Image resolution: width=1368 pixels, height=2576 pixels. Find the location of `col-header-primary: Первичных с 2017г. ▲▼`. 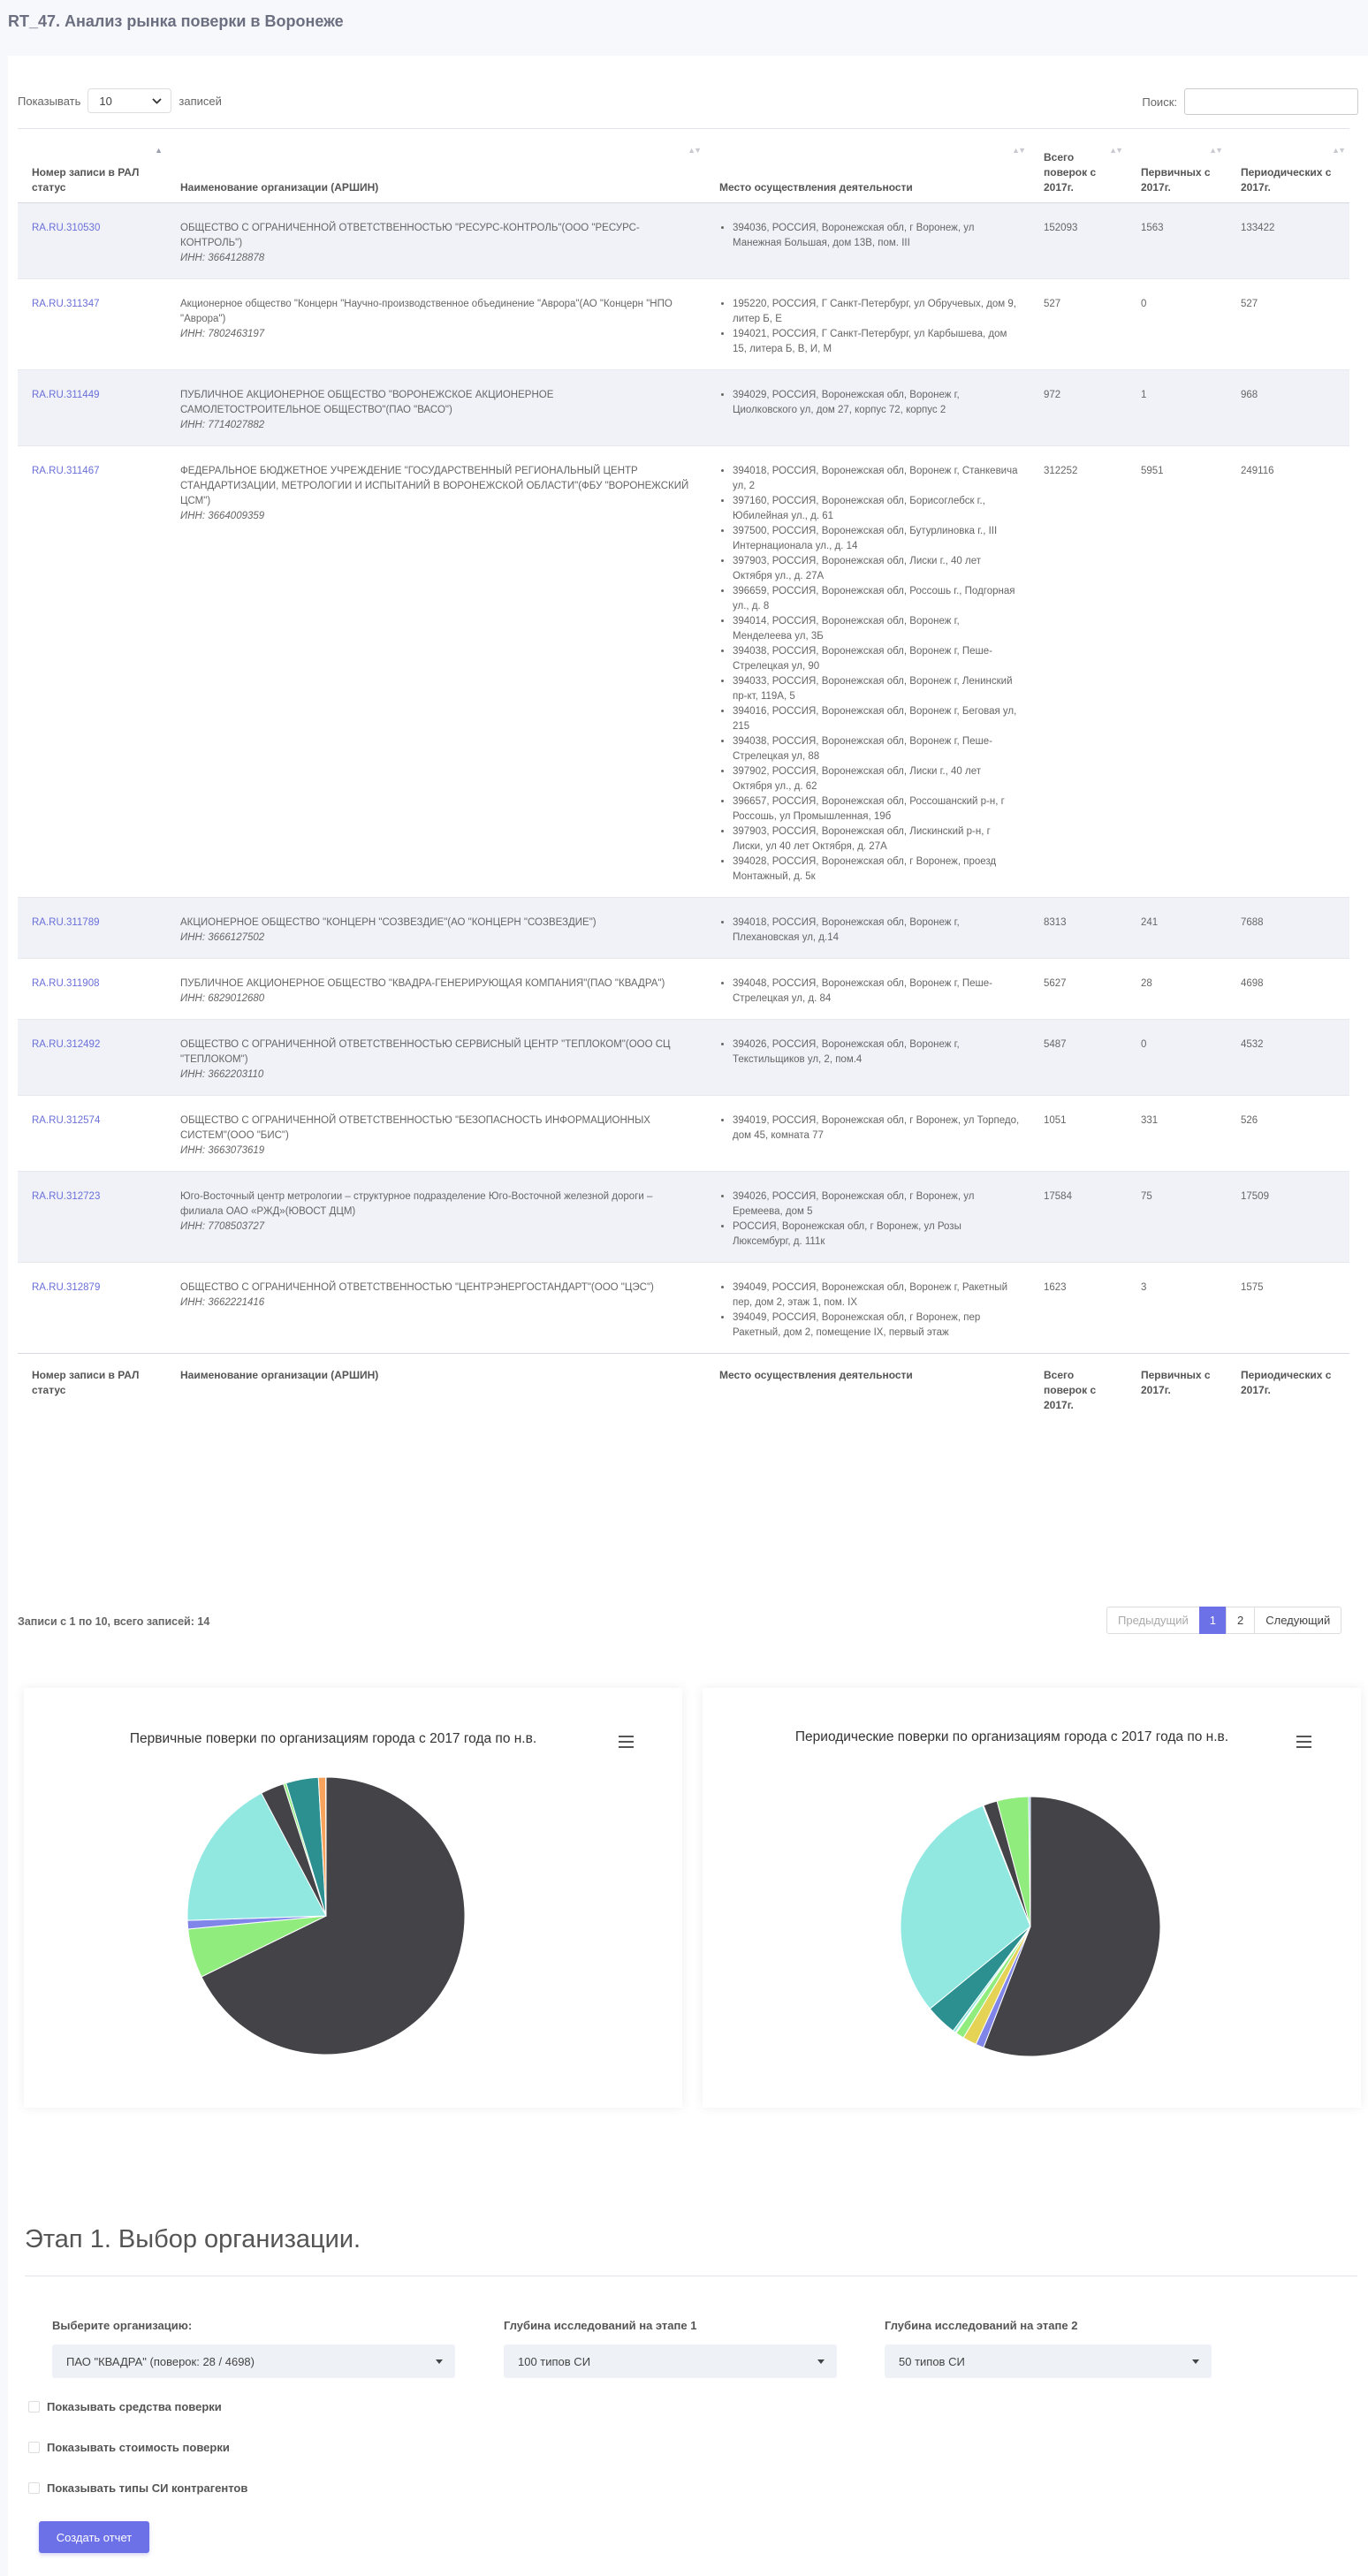

col-header-primary: Первичных с 2017г. ▲▼ is located at coordinates (1177, 165).